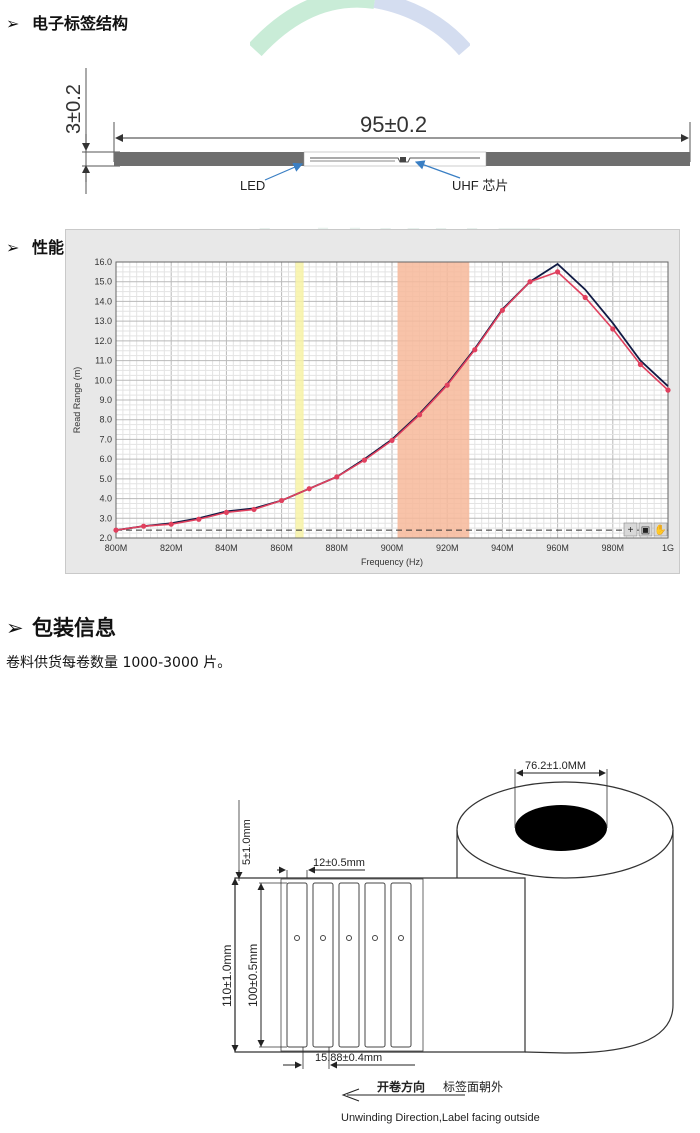 The image size is (700, 1133). Describe the element at coordinates (557, 548) in the screenshot. I see `x-tick-label: 960M` at that location.